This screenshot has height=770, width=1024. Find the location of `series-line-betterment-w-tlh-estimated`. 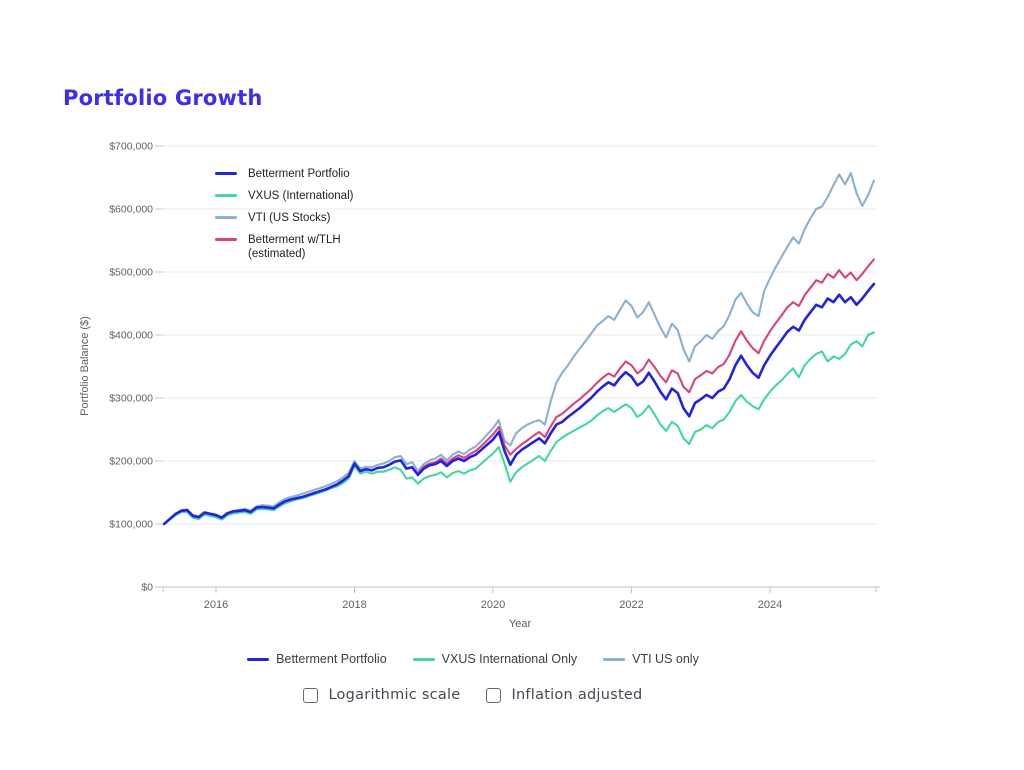

series-line-betterment-w-tlh-estimated is located at coordinates (645, 366).